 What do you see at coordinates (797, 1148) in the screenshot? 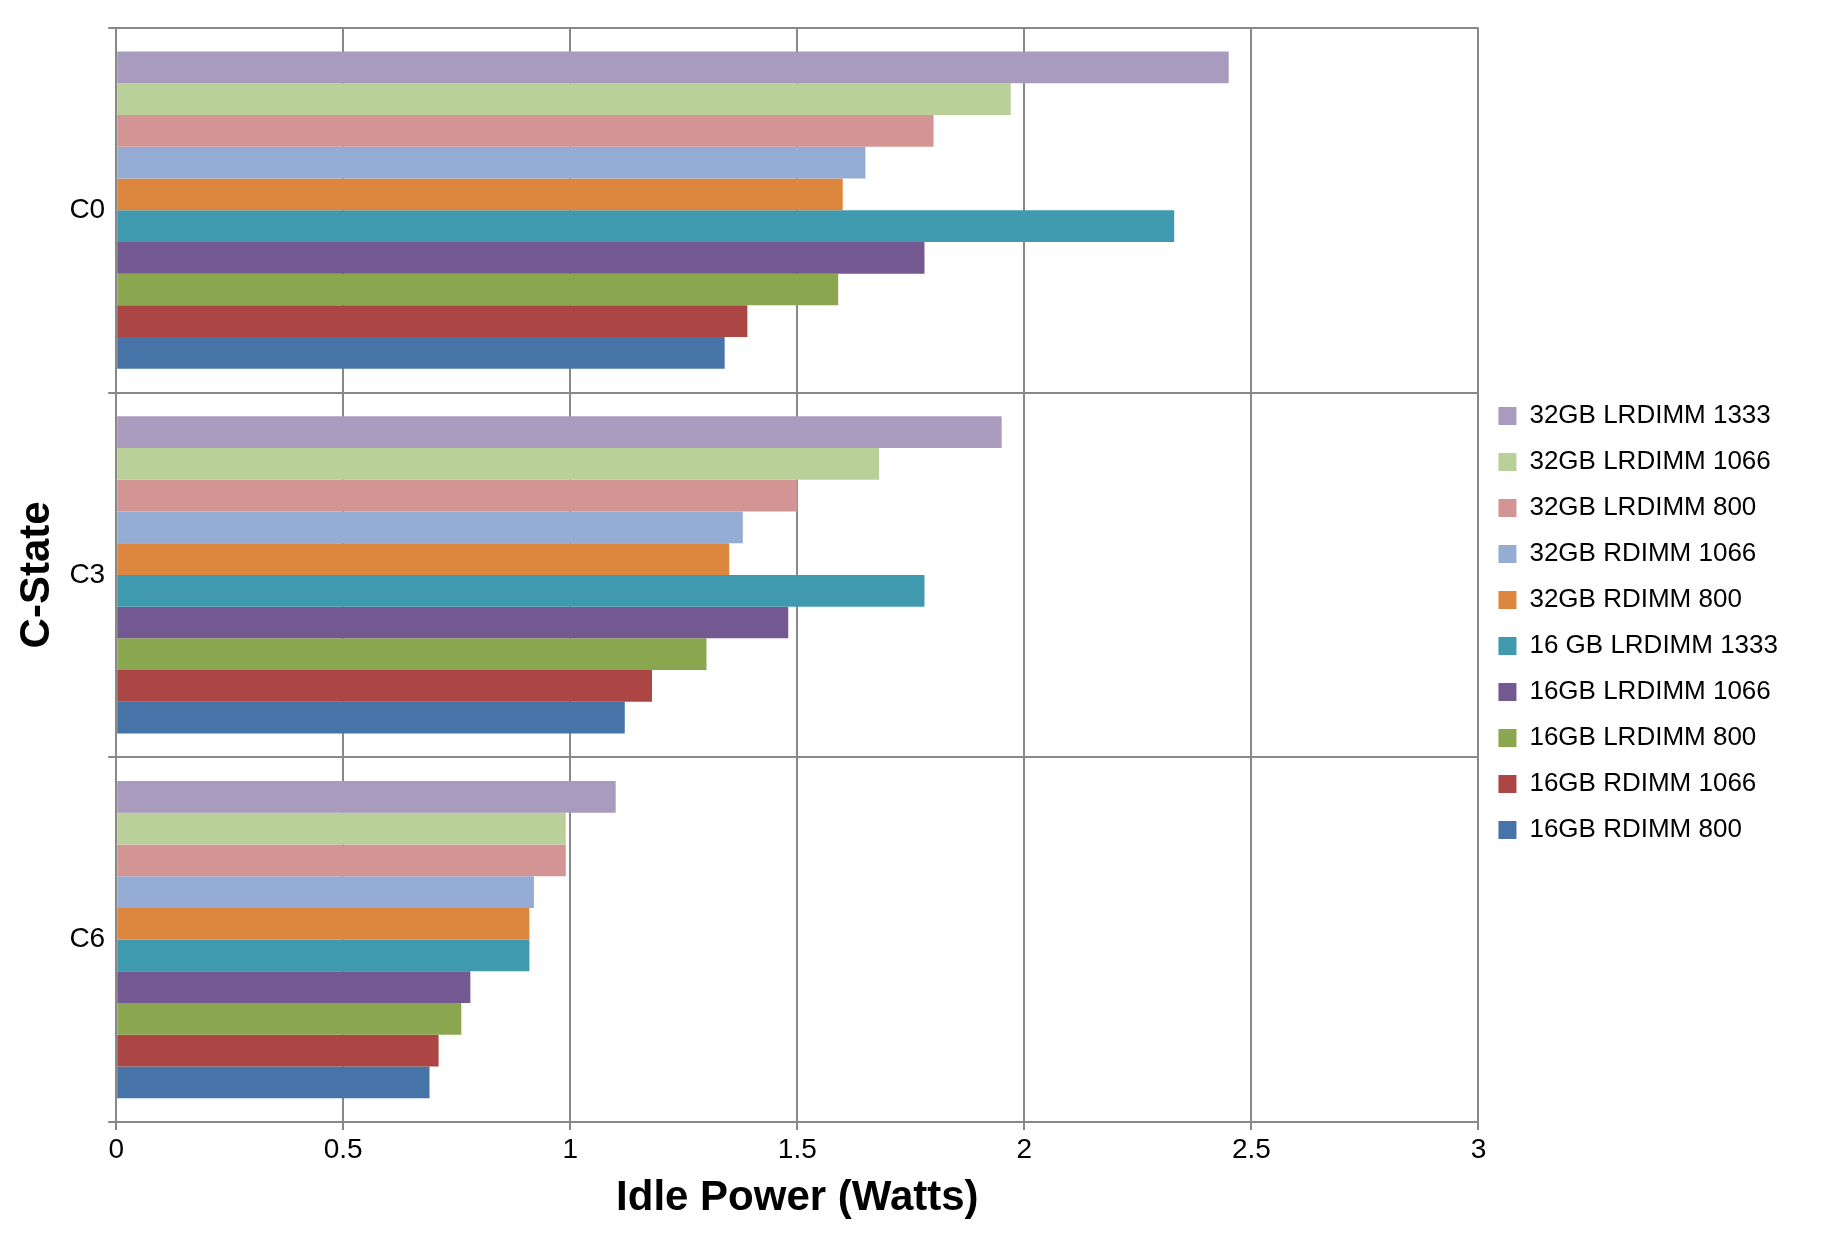
I see `x-tick-label: 1.5` at bounding box center [797, 1148].